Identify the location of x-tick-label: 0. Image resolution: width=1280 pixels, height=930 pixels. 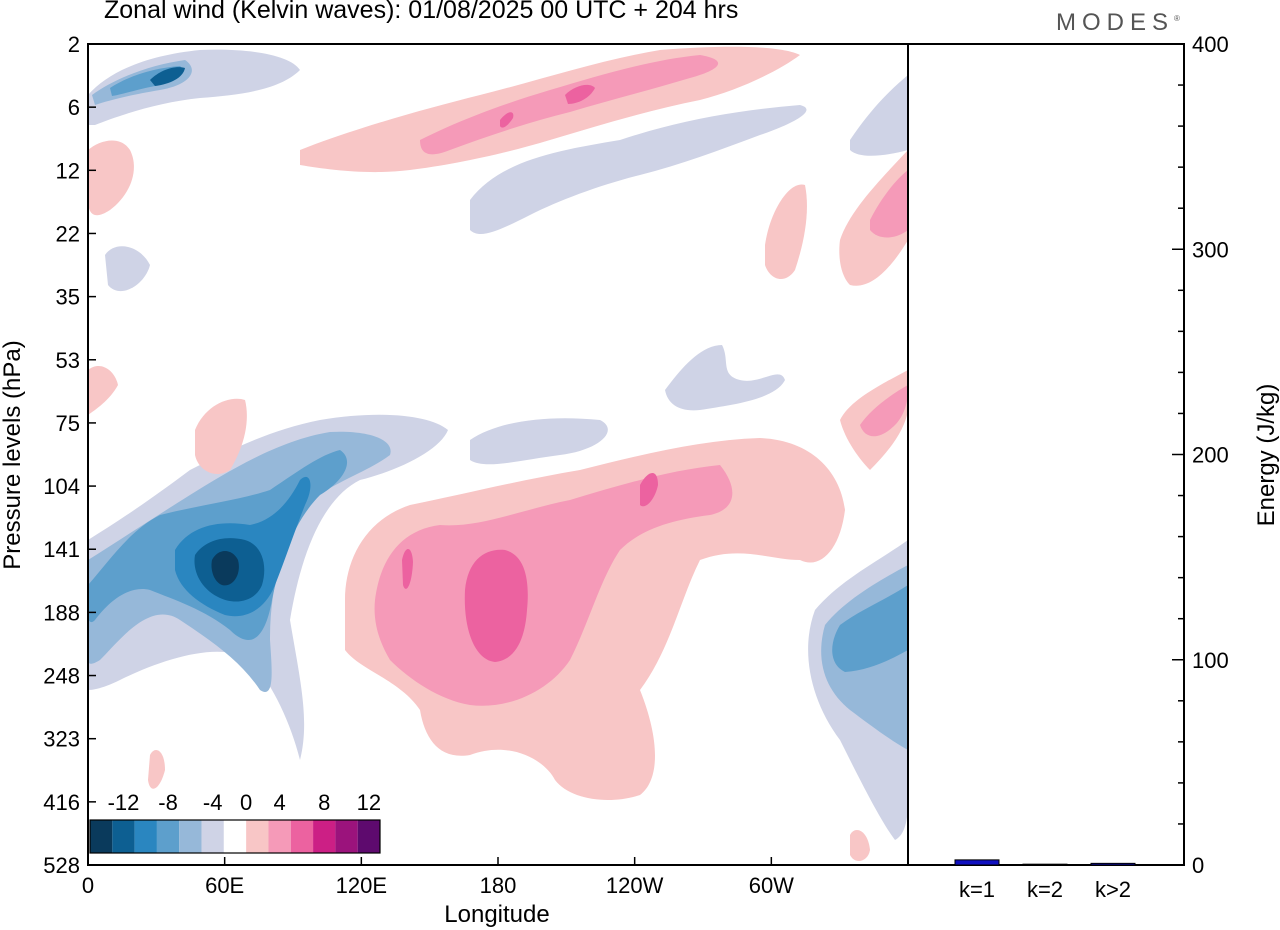
(88, 885).